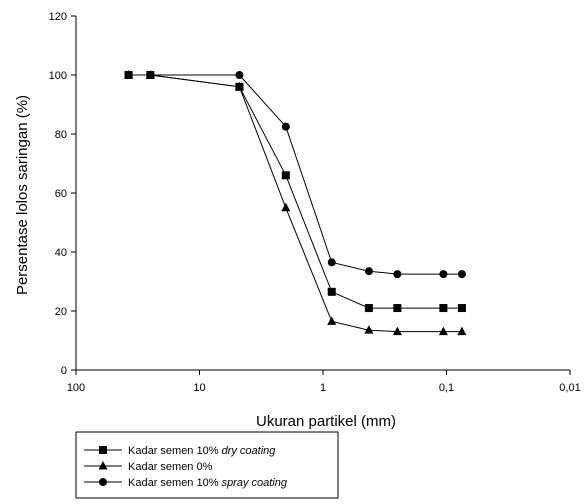  What do you see at coordinates (569, 388) in the screenshot?
I see `x-tick-label: 0,01` at bounding box center [569, 388].